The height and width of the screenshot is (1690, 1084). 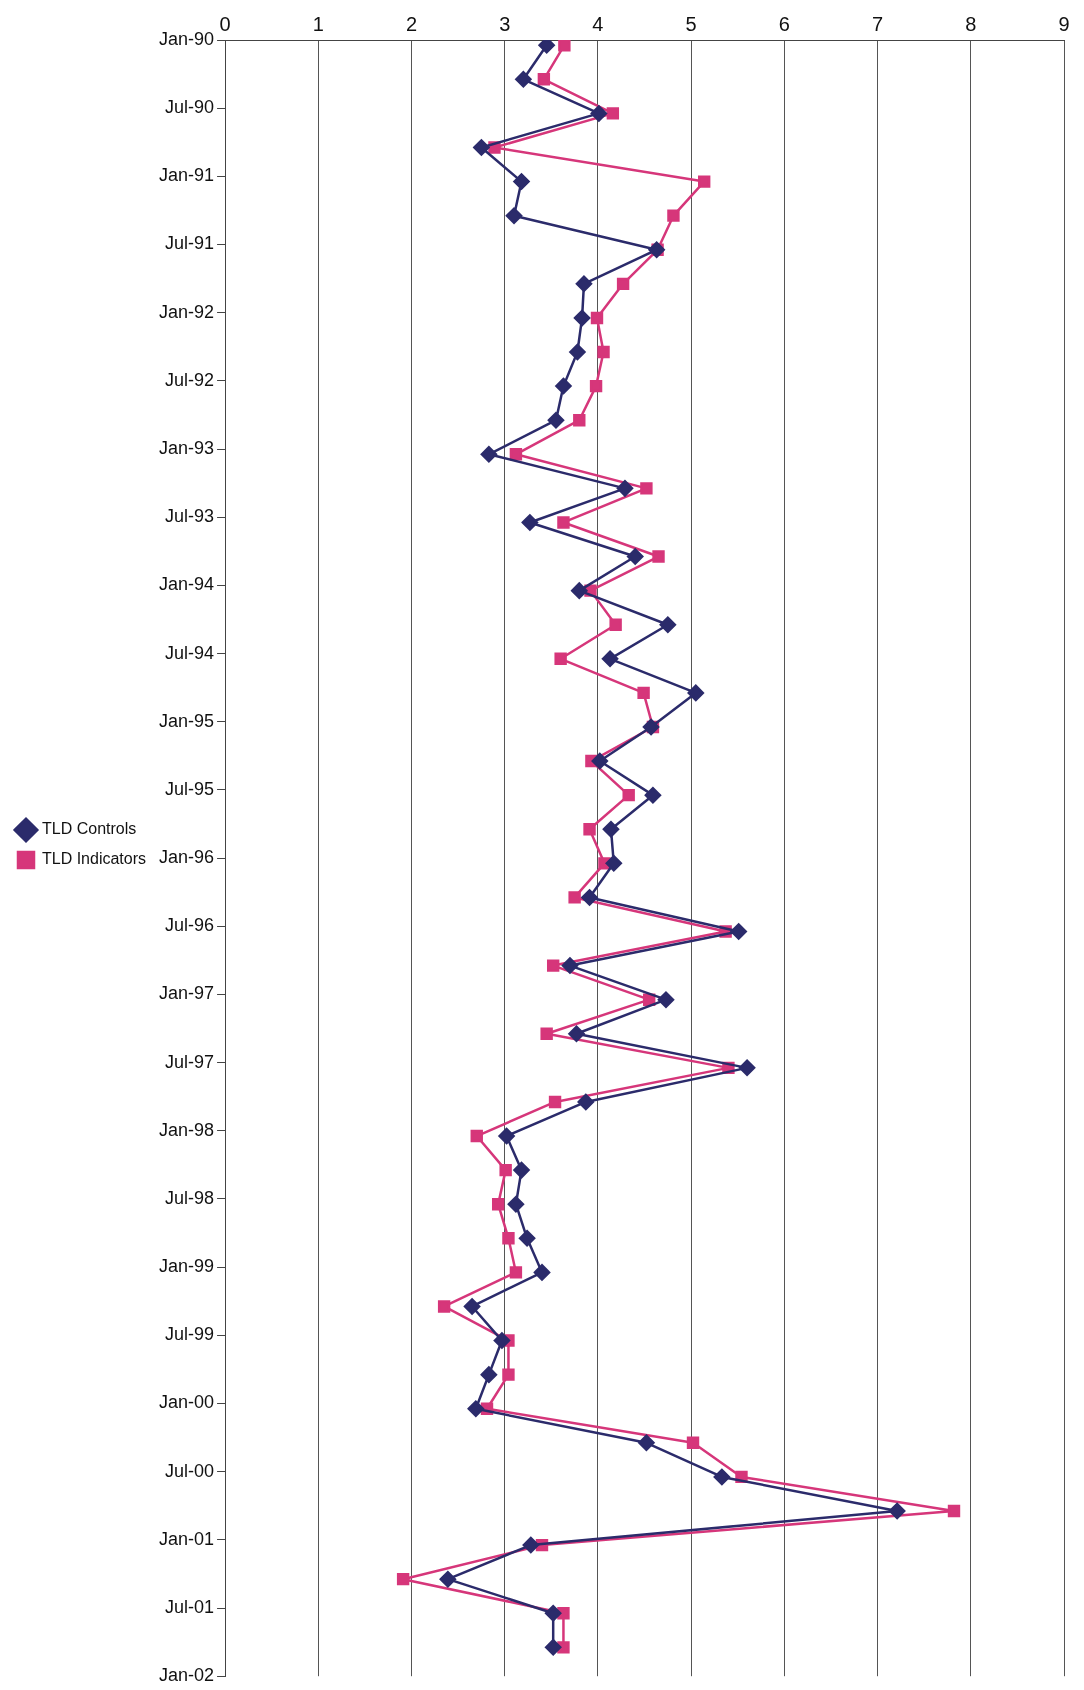 What do you see at coordinates (190, 243) in the screenshot?
I see `y-tick-label: Jul-91` at bounding box center [190, 243].